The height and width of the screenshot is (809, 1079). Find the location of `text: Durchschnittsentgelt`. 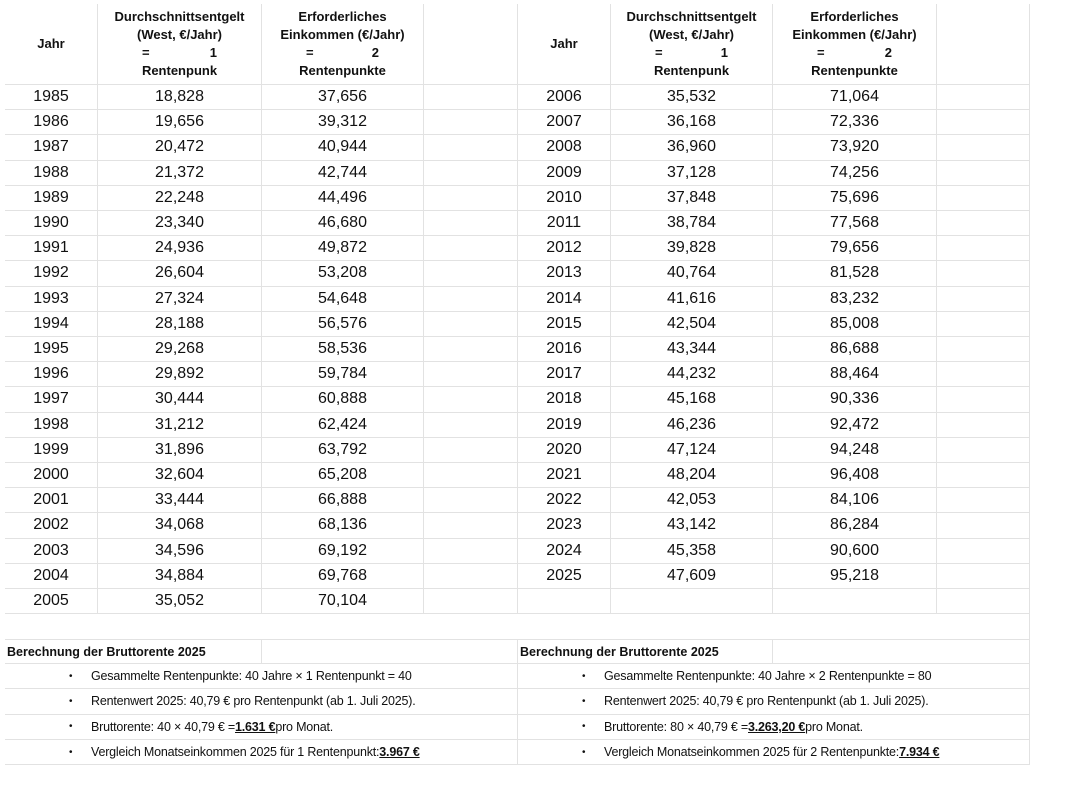

text: Durchschnittsentgelt is located at coordinates (179, 16).